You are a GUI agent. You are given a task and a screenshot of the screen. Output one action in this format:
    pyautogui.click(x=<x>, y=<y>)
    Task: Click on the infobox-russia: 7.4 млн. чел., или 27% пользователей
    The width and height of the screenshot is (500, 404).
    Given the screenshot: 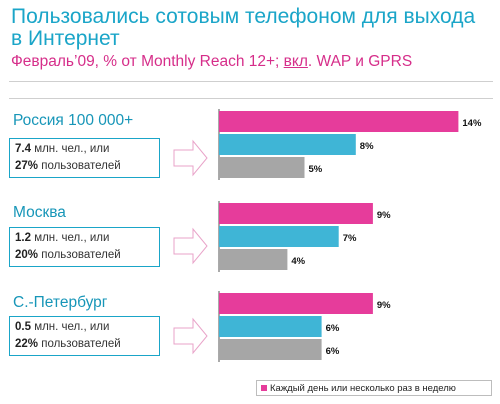 What is the action you would take?
    pyautogui.click(x=84, y=158)
    